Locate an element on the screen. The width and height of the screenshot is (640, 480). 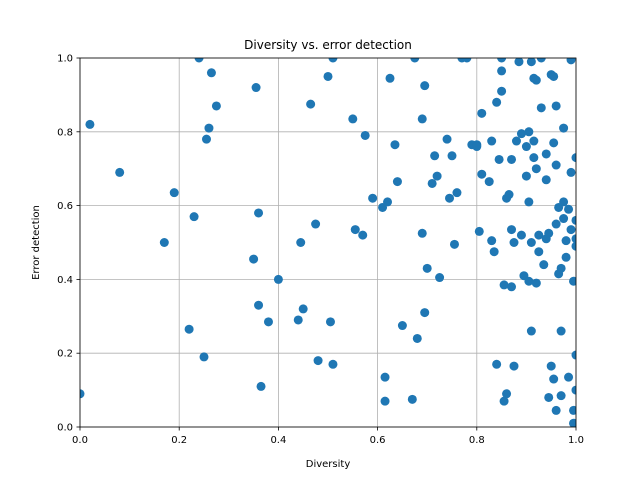
x-tick-label: 0.6 is located at coordinates (378, 440).